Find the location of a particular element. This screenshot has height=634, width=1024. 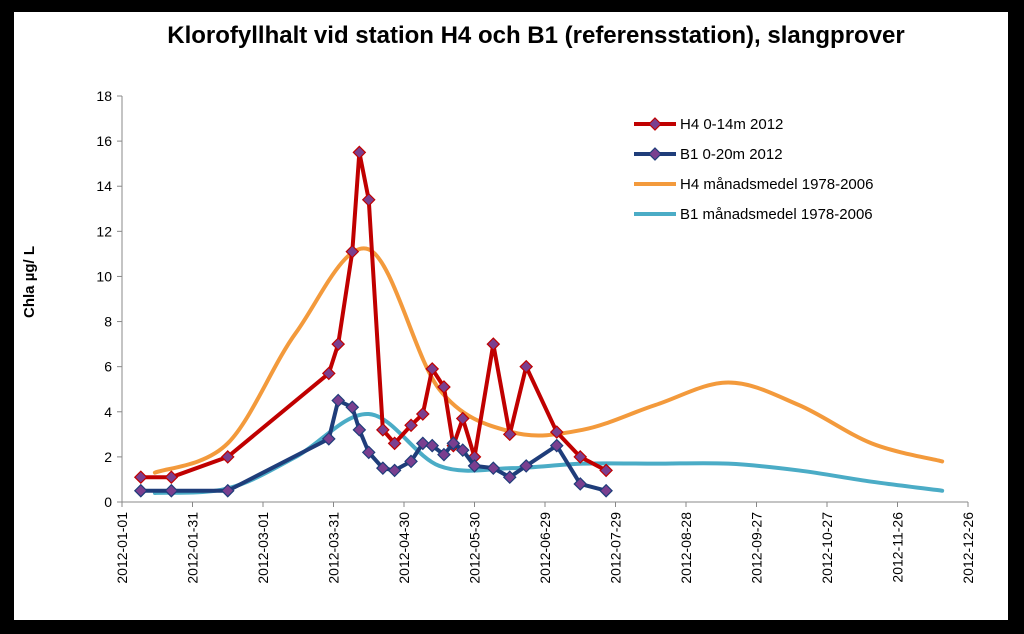

x-tick-label: 2012-10-27 is located at coordinates (827, 548).